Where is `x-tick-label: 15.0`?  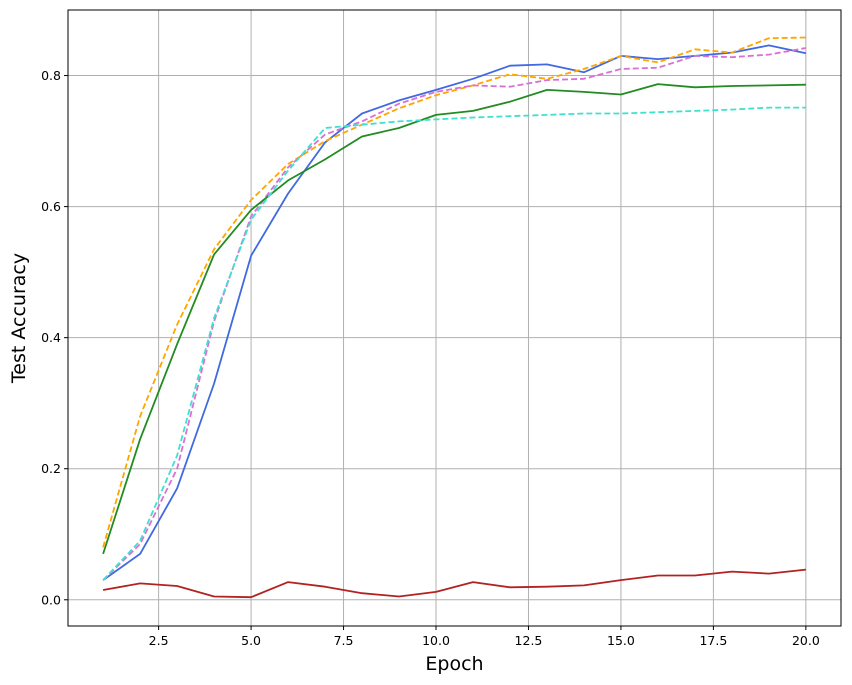
x-tick-label: 15.0 is located at coordinates (621, 640).